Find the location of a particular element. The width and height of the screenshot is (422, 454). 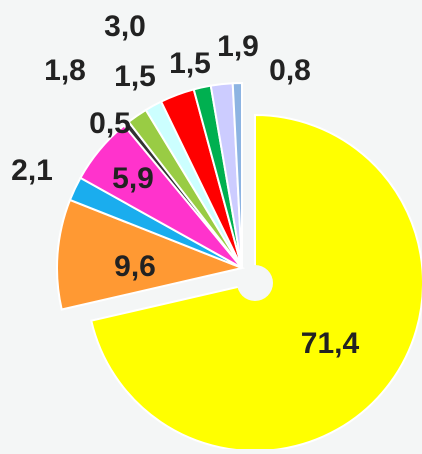

data-label: 9,6 is located at coordinates (135, 266).